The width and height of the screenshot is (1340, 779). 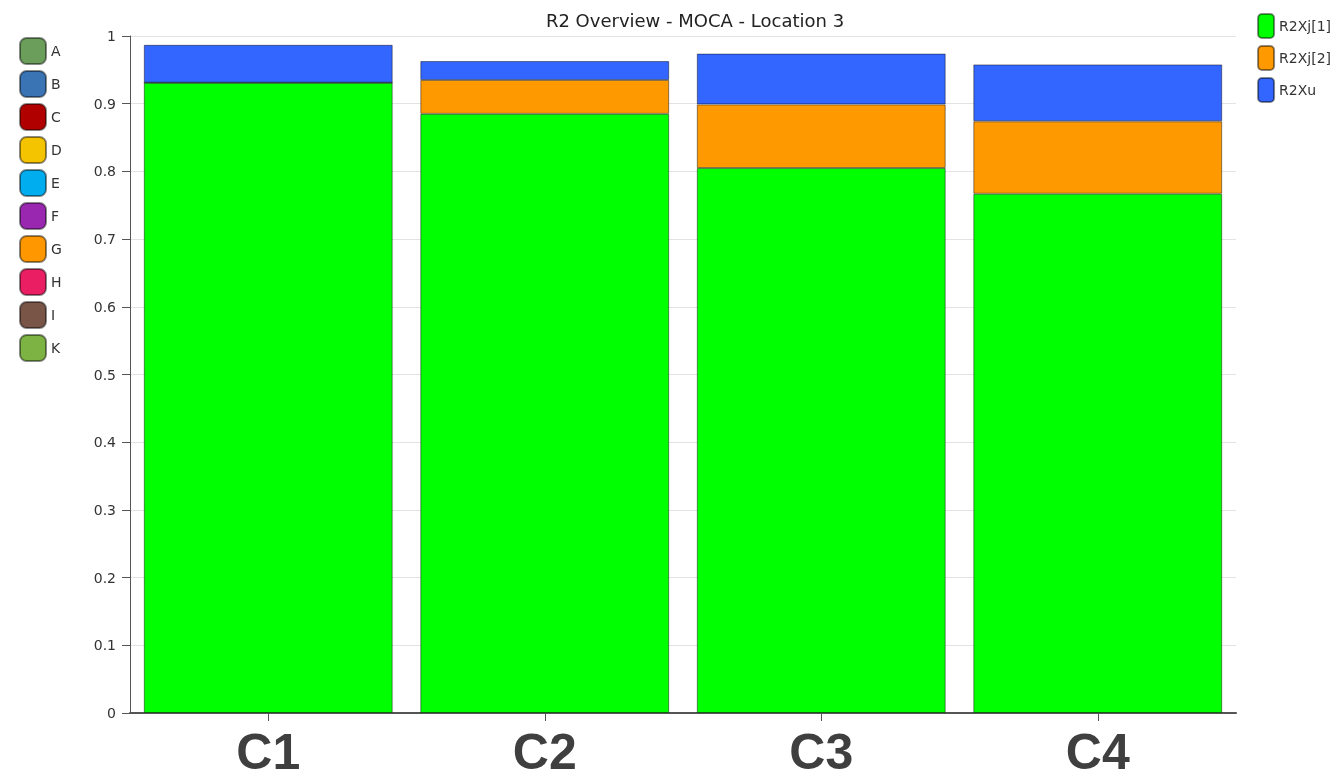 I want to click on y-tick-label: 0.7, so click(x=104, y=239).